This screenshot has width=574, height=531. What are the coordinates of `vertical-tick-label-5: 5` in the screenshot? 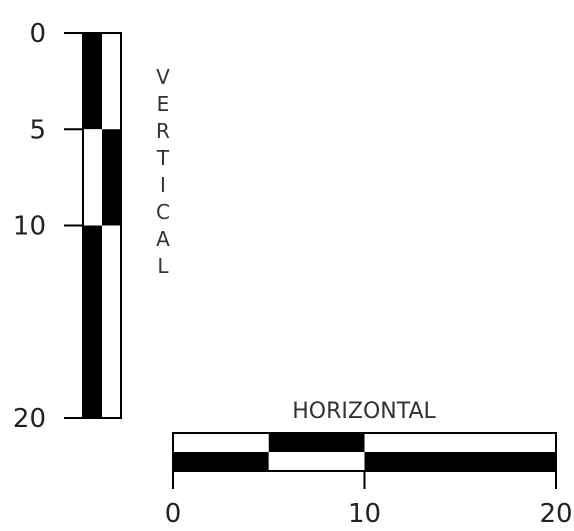 It's located at (37, 130).